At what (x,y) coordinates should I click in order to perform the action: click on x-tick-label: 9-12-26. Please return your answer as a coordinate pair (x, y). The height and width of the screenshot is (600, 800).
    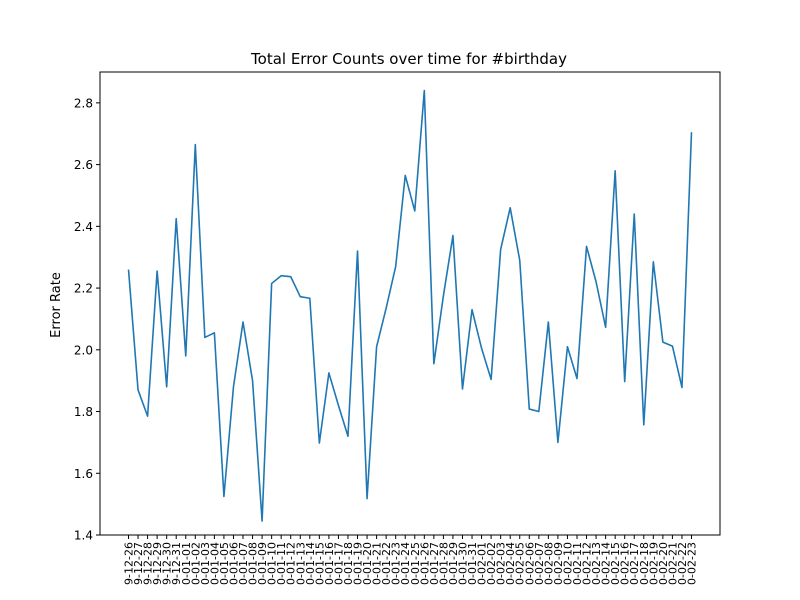
    Looking at the image, I should click on (129, 563).